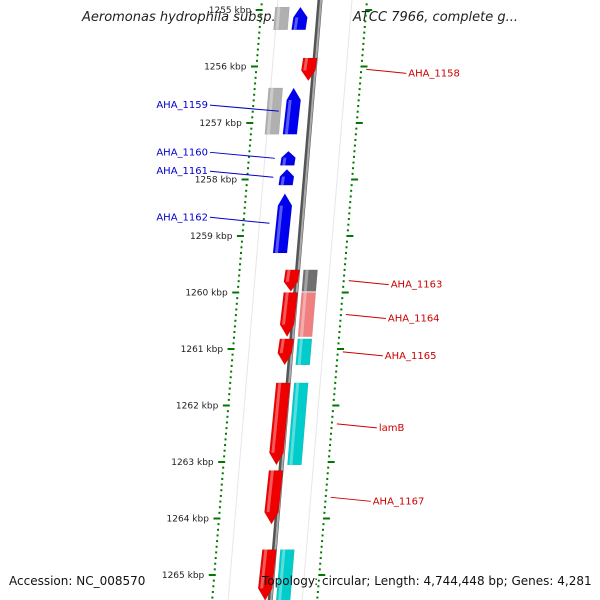  I want to click on gene-label: AHA_1158, so click(434, 73).